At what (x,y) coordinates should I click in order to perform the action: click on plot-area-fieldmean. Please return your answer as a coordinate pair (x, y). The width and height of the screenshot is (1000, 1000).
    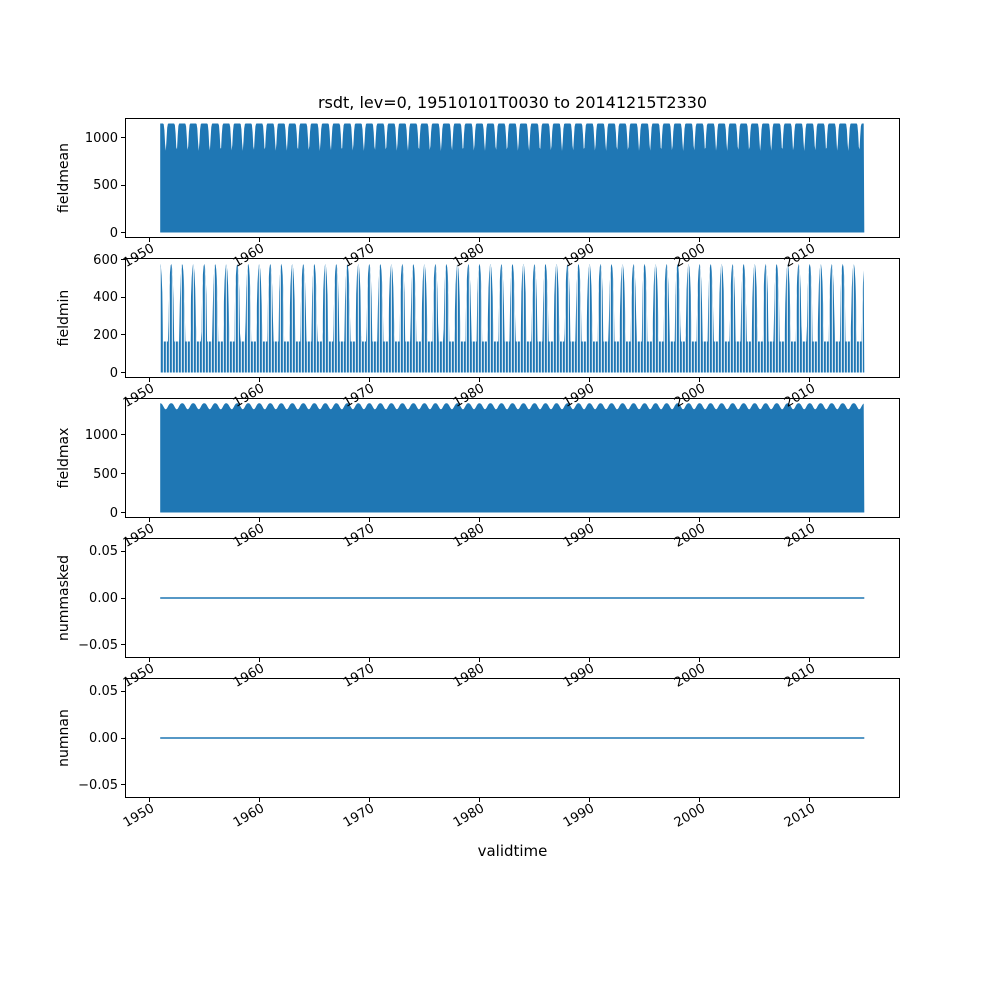
    Looking at the image, I should click on (512, 178).